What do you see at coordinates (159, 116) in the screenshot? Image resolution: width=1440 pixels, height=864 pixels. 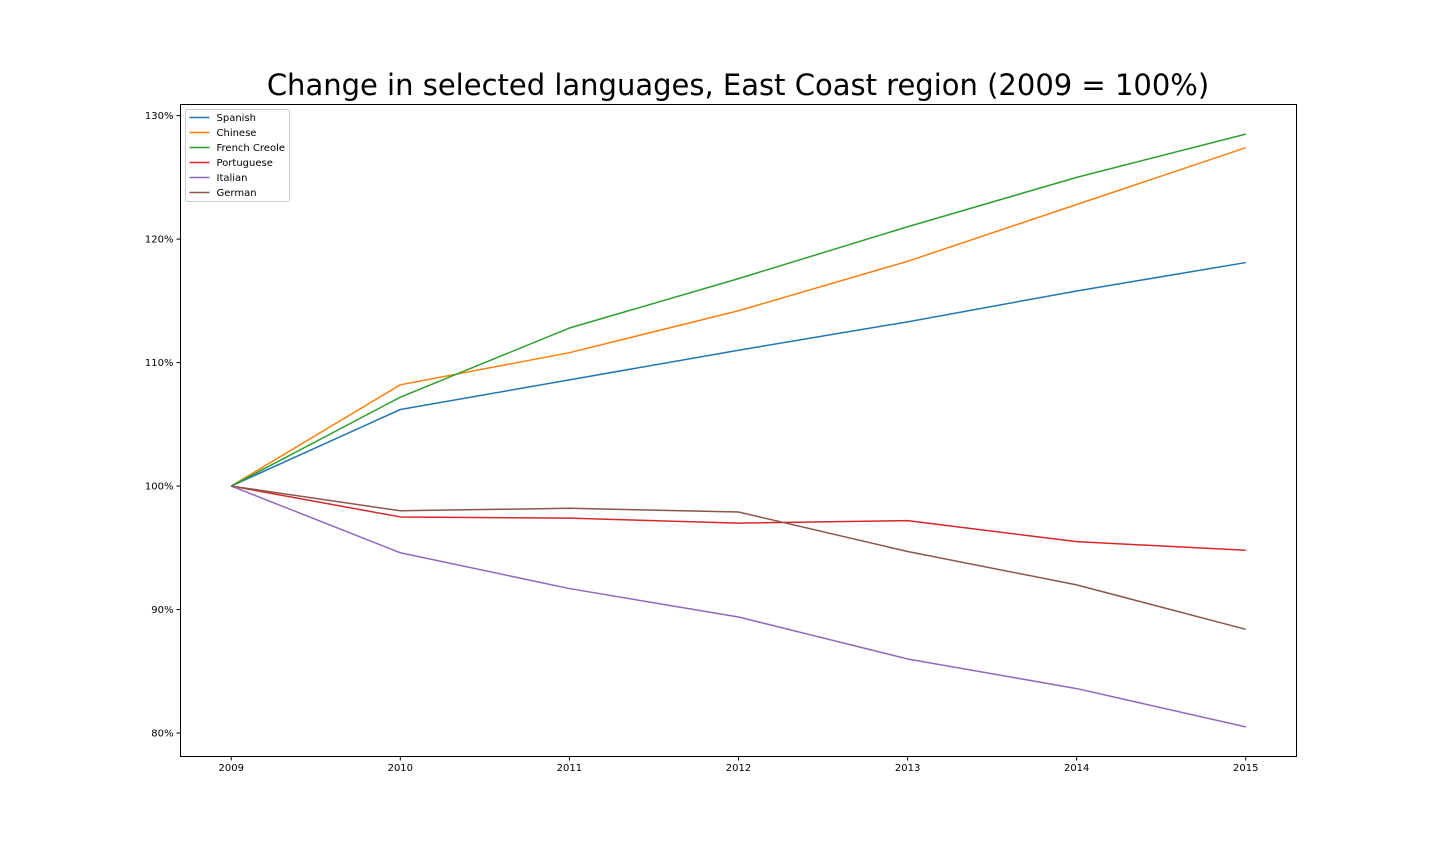 I see `y-tick-label: 130%` at bounding box center [159, 116].